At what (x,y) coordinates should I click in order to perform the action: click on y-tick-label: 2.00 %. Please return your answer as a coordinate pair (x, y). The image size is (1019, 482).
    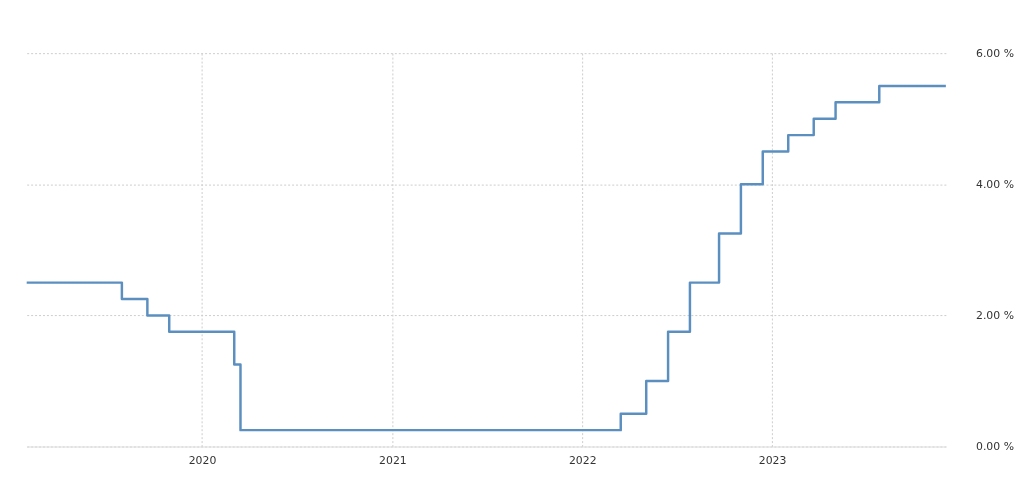
    Looking at the image, I should click on (995, 315).